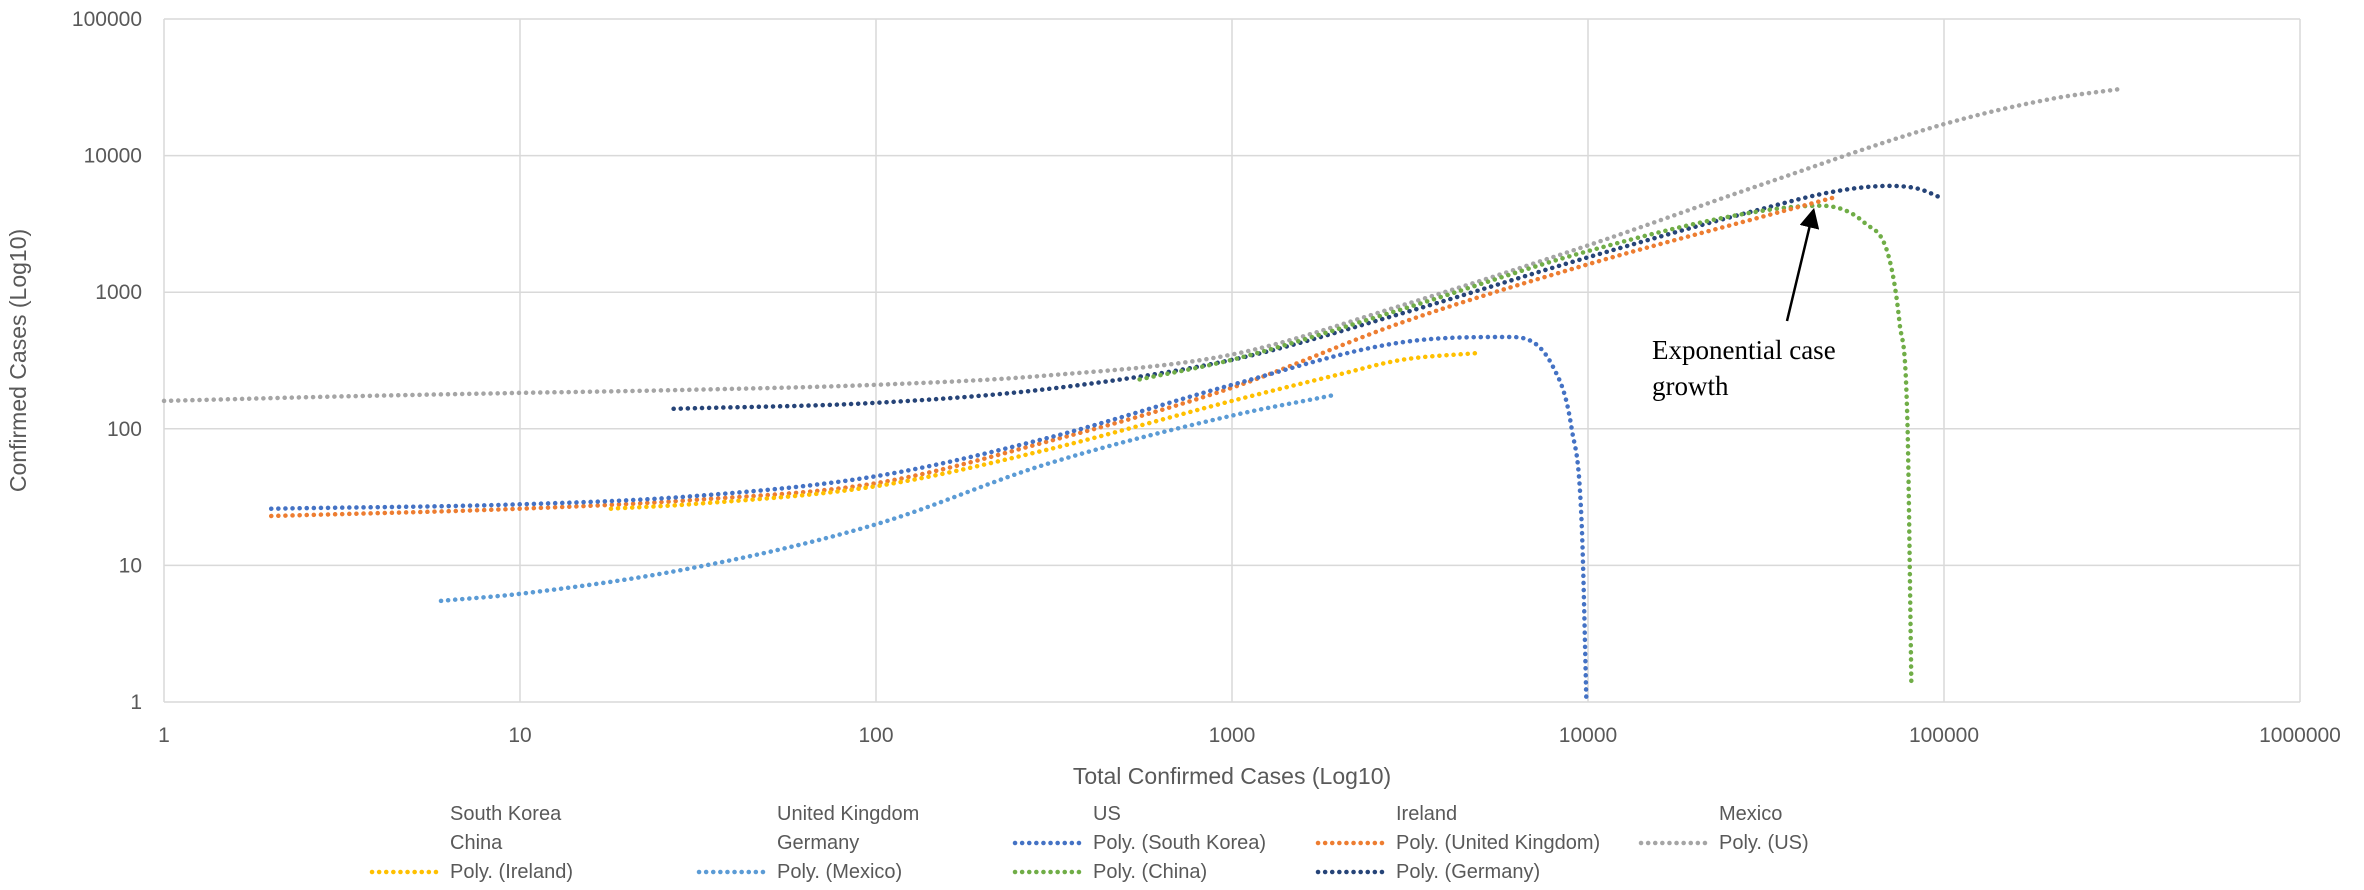 Image resolution: width=2364 pixels, height=890 pixels. Describe the element at coordinates (1179, 843) in the screenshot. I see `legend-label: Poly. (South Korea)` at that location.